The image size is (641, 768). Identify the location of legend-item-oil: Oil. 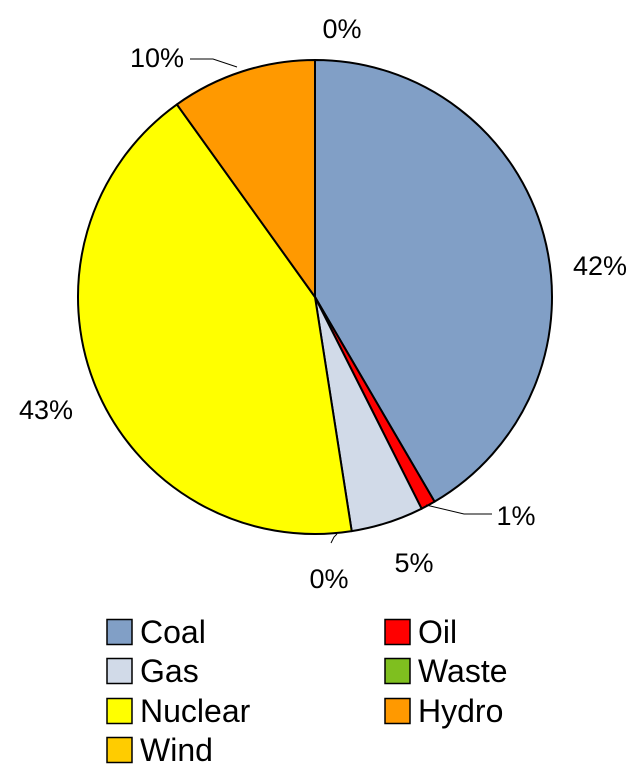
(420, 632).